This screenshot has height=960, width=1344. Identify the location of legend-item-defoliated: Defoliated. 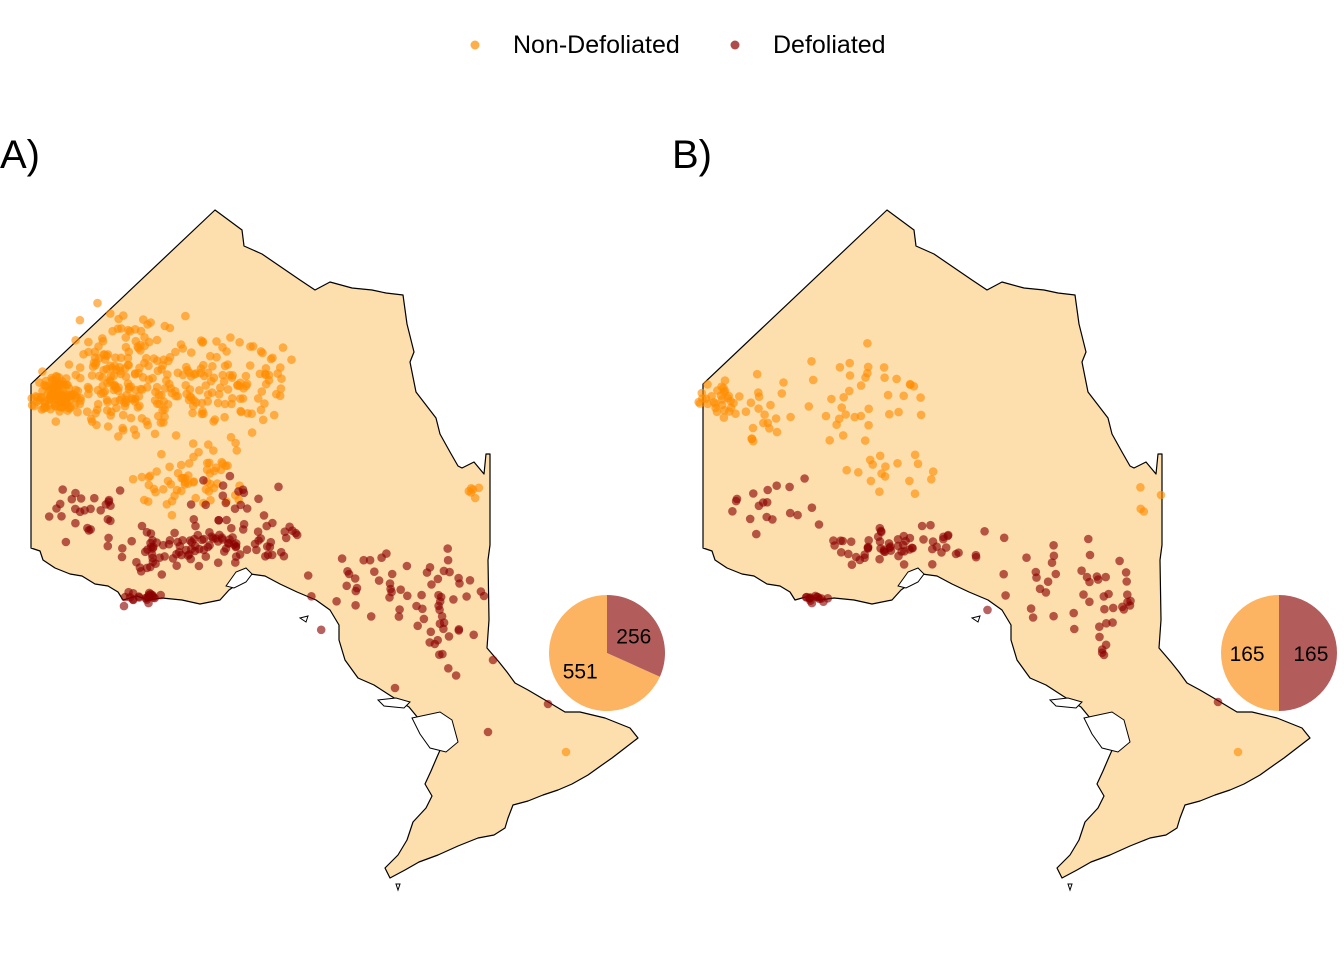
(808, 45).